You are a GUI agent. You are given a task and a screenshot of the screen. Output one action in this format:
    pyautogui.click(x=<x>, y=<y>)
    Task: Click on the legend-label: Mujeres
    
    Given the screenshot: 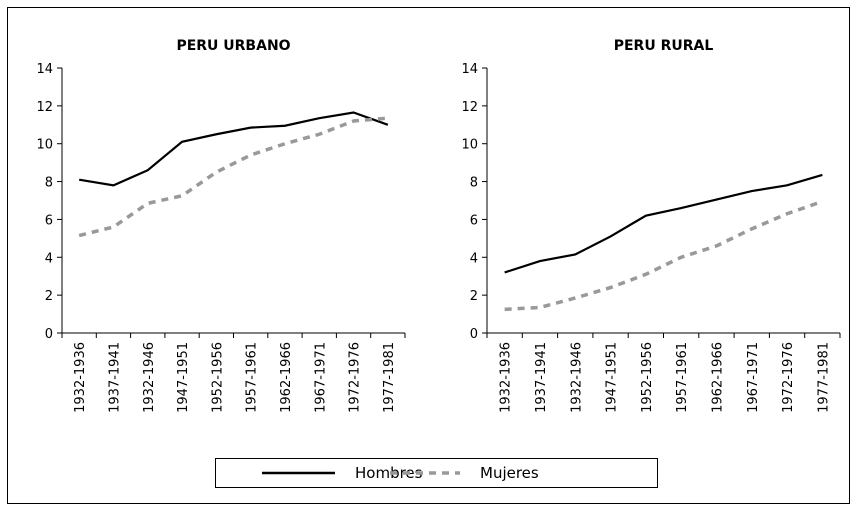 What is the action you would take?
    pyautogui.click(x=509, y=473)
    